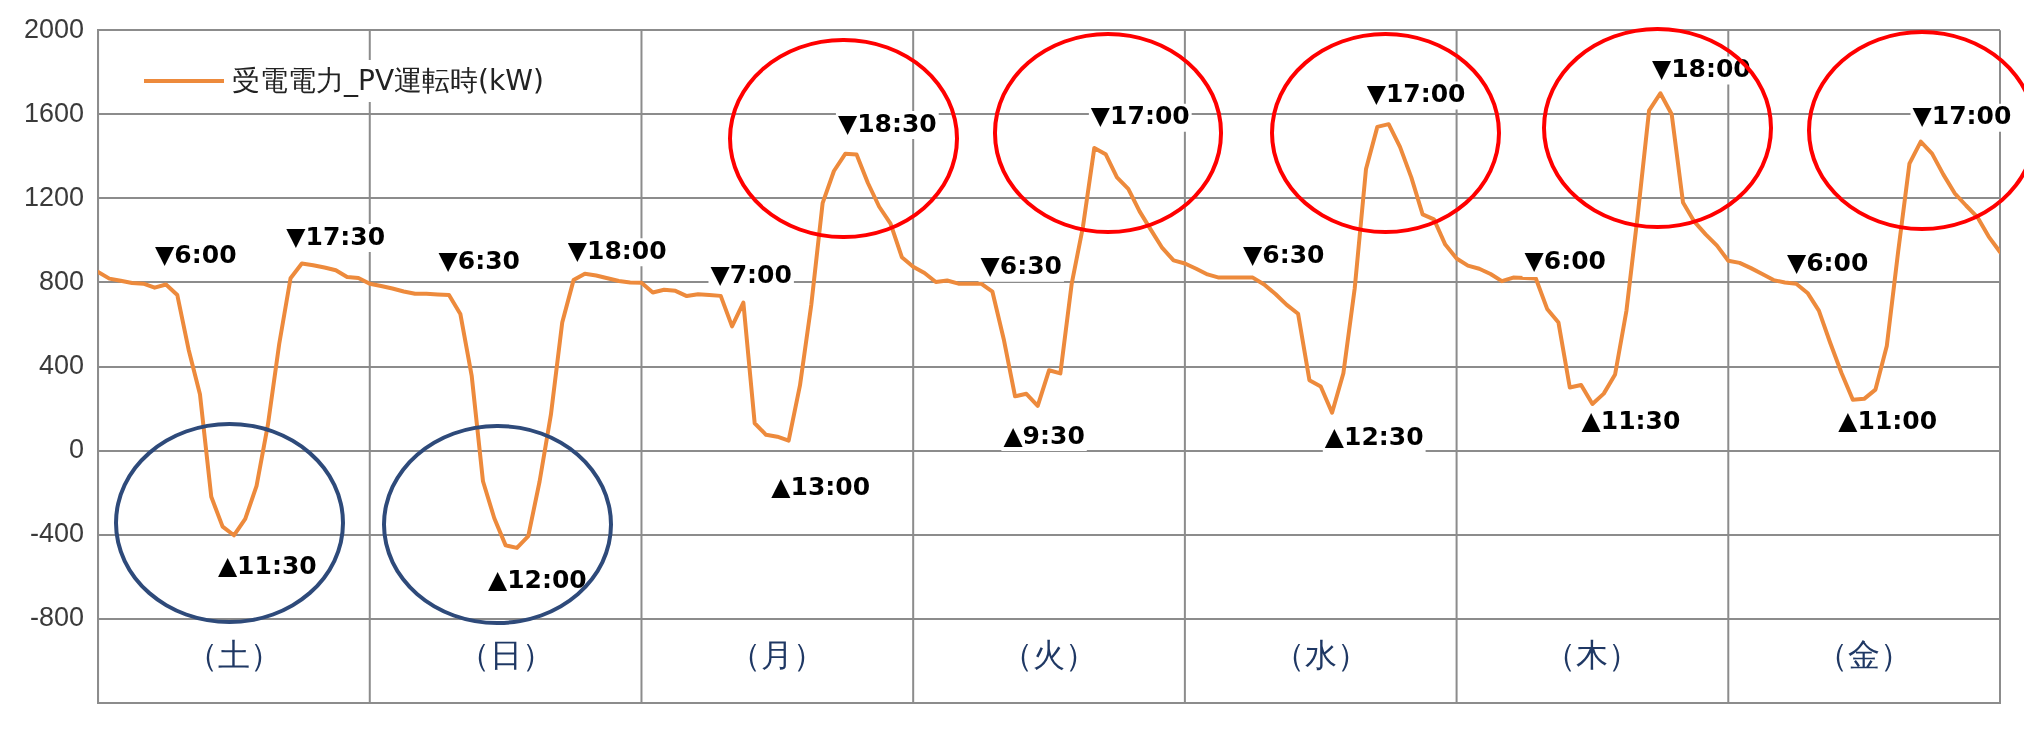  What do you see at coordinates (505, 655) in the screenshot?
I see `x-tick-label: （日）` at bounding box center [505, 655].